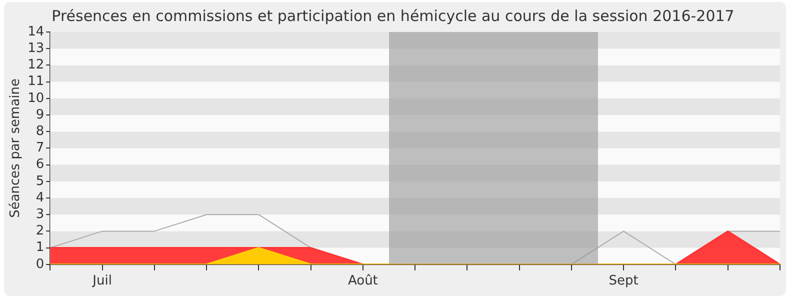  I want to click on y-tick-label: 8, so click(40, 131).